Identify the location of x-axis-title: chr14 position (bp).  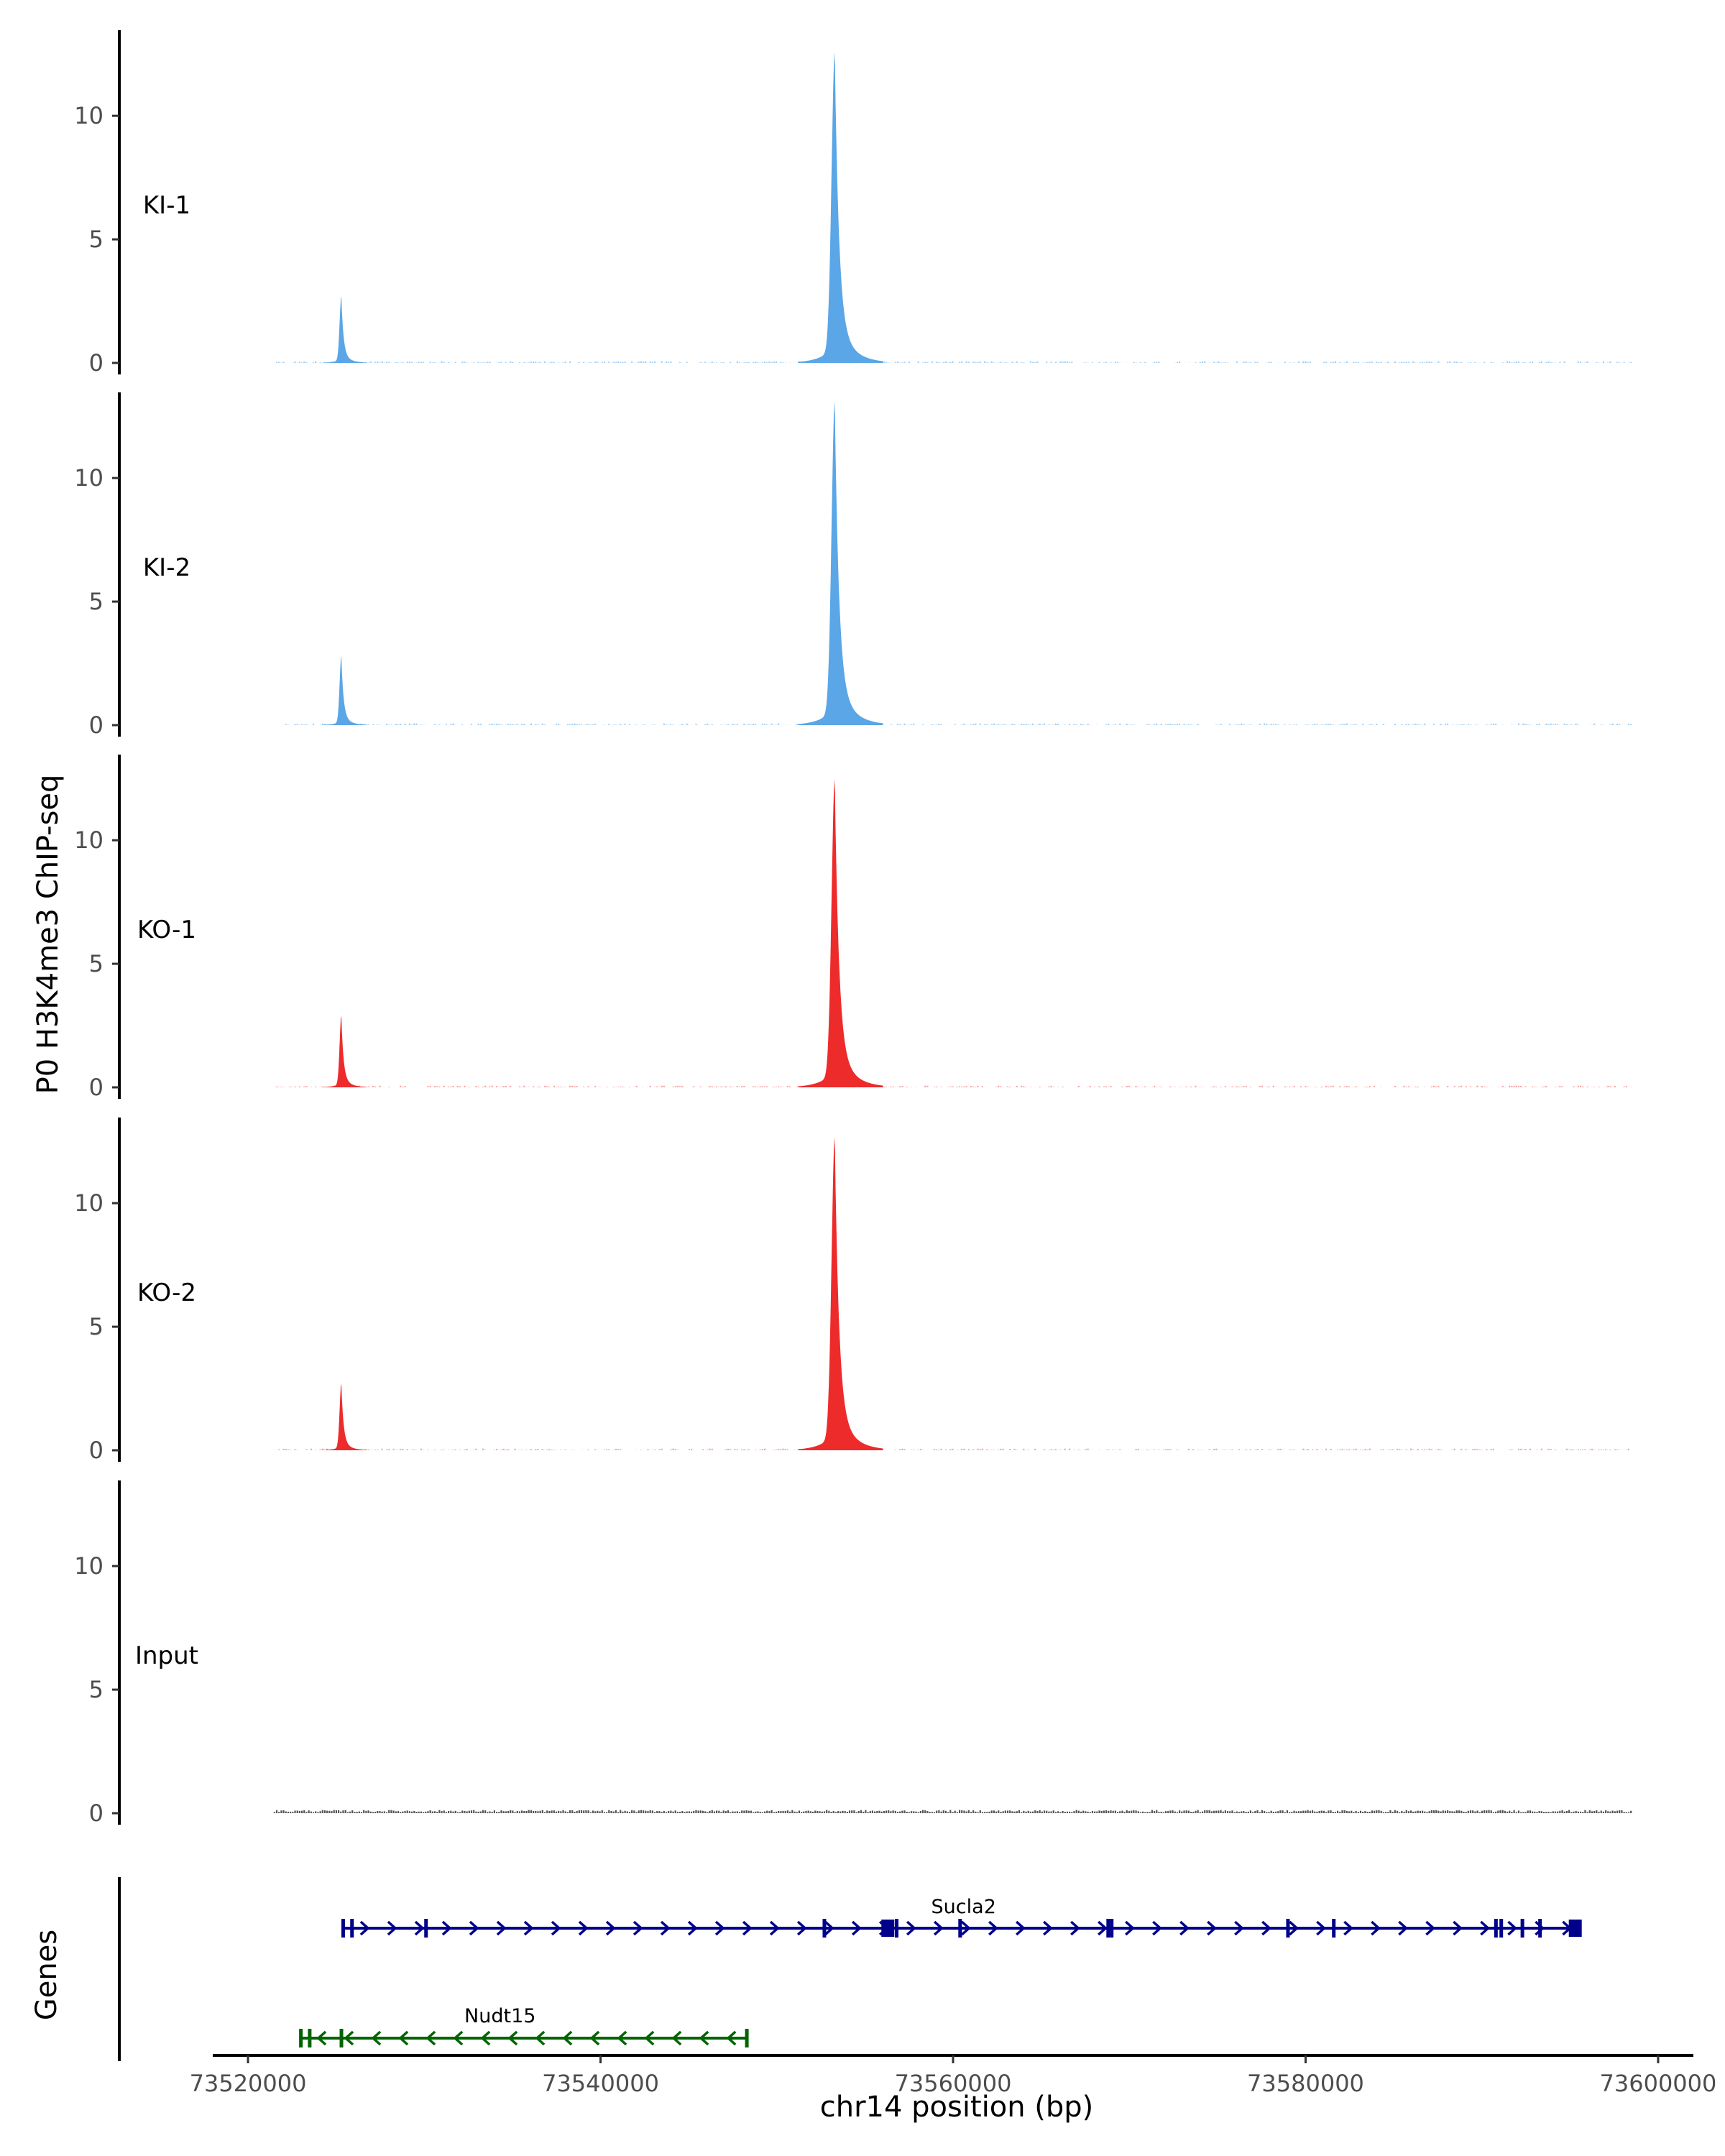
(957, 2107).